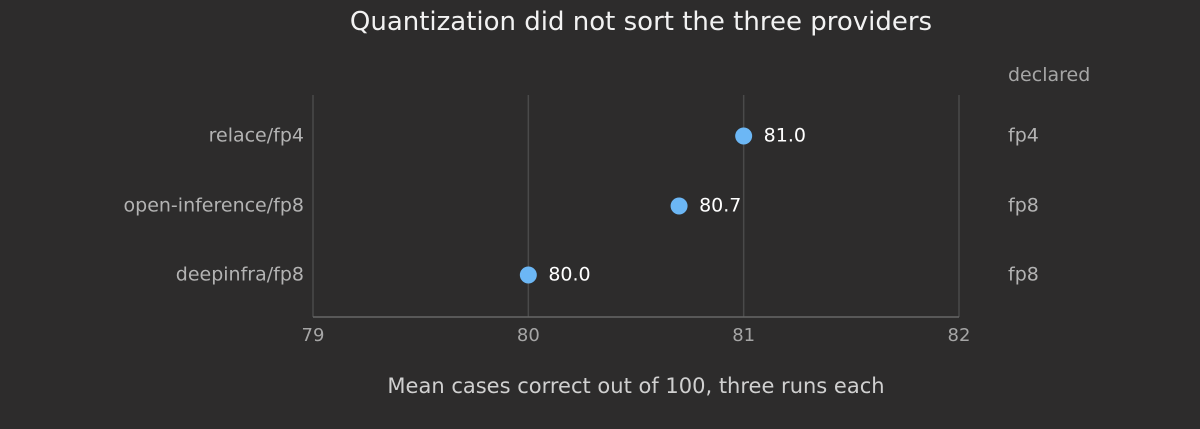 This screenshot has height=429, width=1200. I want to click on x-tick-label: 81, so click(743, 335).